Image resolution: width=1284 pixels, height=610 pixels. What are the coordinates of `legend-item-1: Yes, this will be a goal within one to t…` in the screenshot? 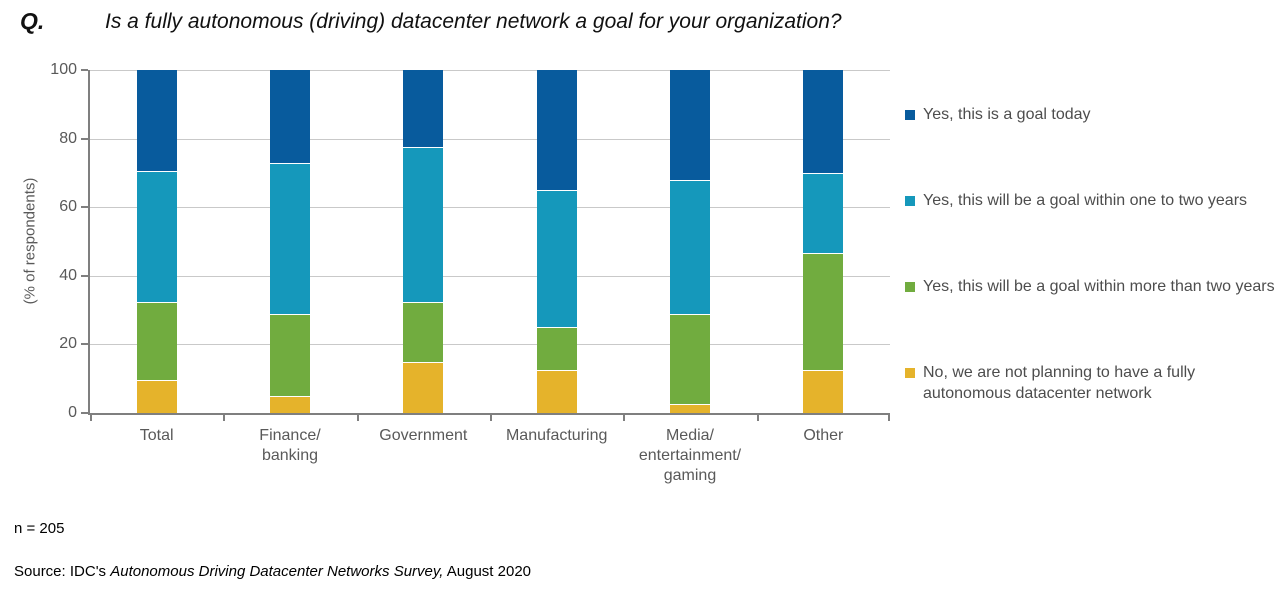 It's located at (1090, 200).